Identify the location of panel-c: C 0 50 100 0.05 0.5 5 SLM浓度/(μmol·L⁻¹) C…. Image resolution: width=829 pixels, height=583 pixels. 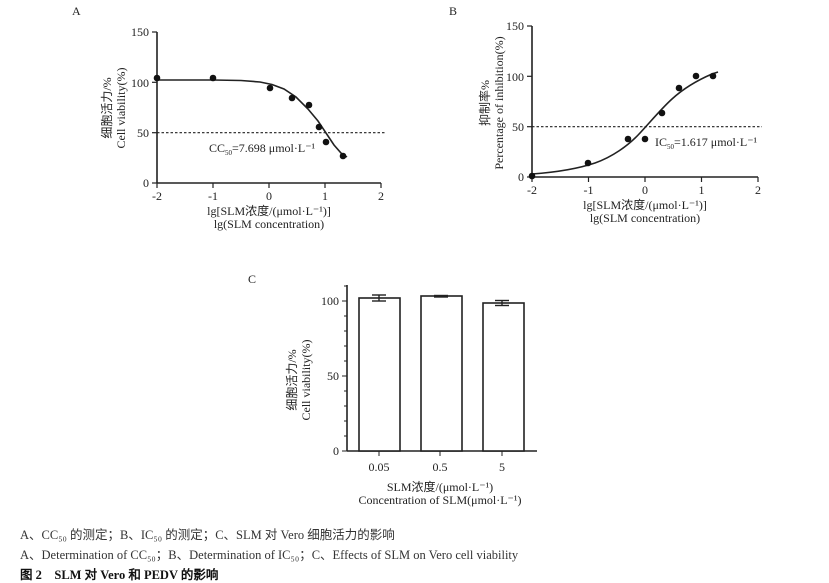
(392, 389).